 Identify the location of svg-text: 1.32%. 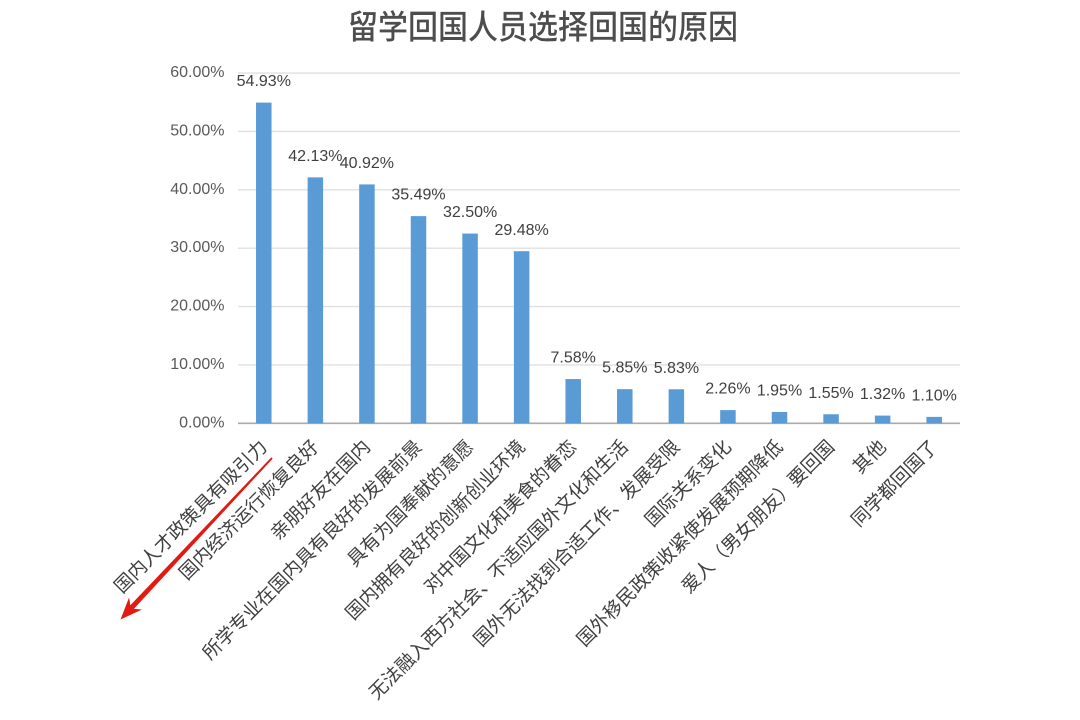
(882, 394).